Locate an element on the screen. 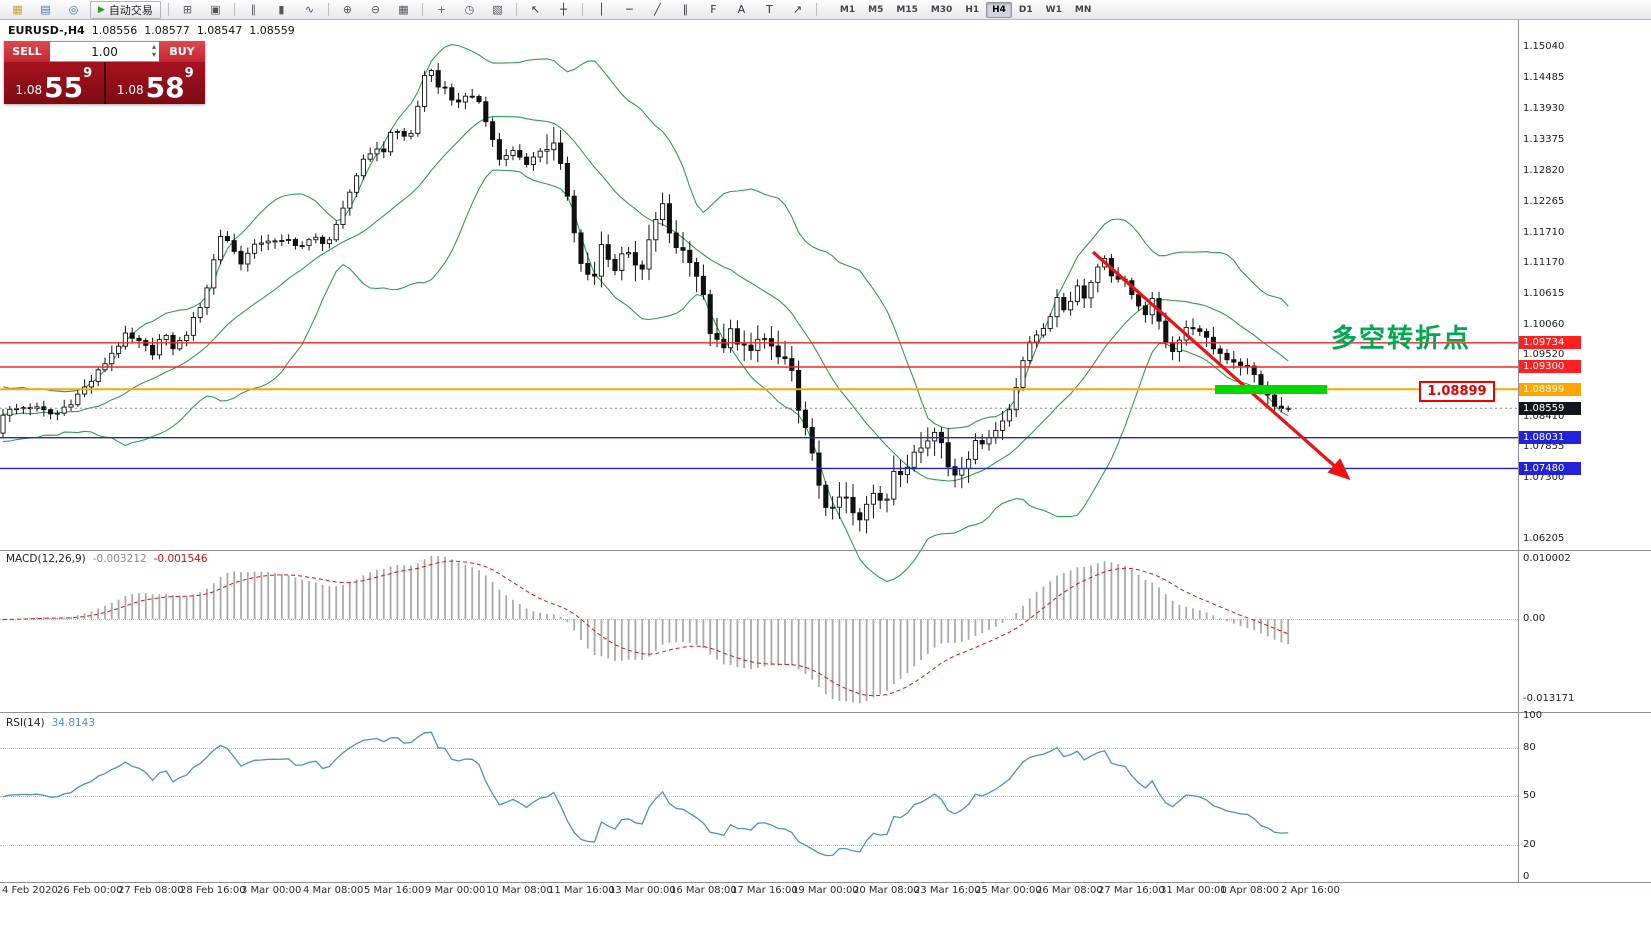 This screenshot has height=942, width=1651. time-axis-label: 27 Feb 08:00 is located at coordinates (151, 890).